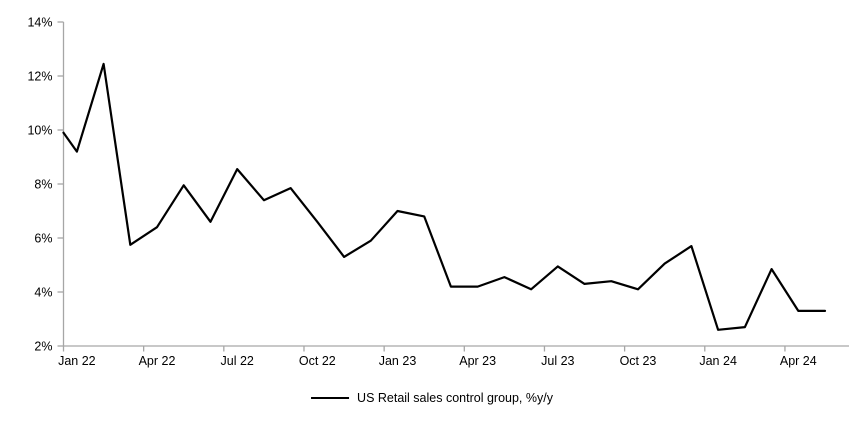  I want to click on y-tick-label: 12%, so click(39, 76).